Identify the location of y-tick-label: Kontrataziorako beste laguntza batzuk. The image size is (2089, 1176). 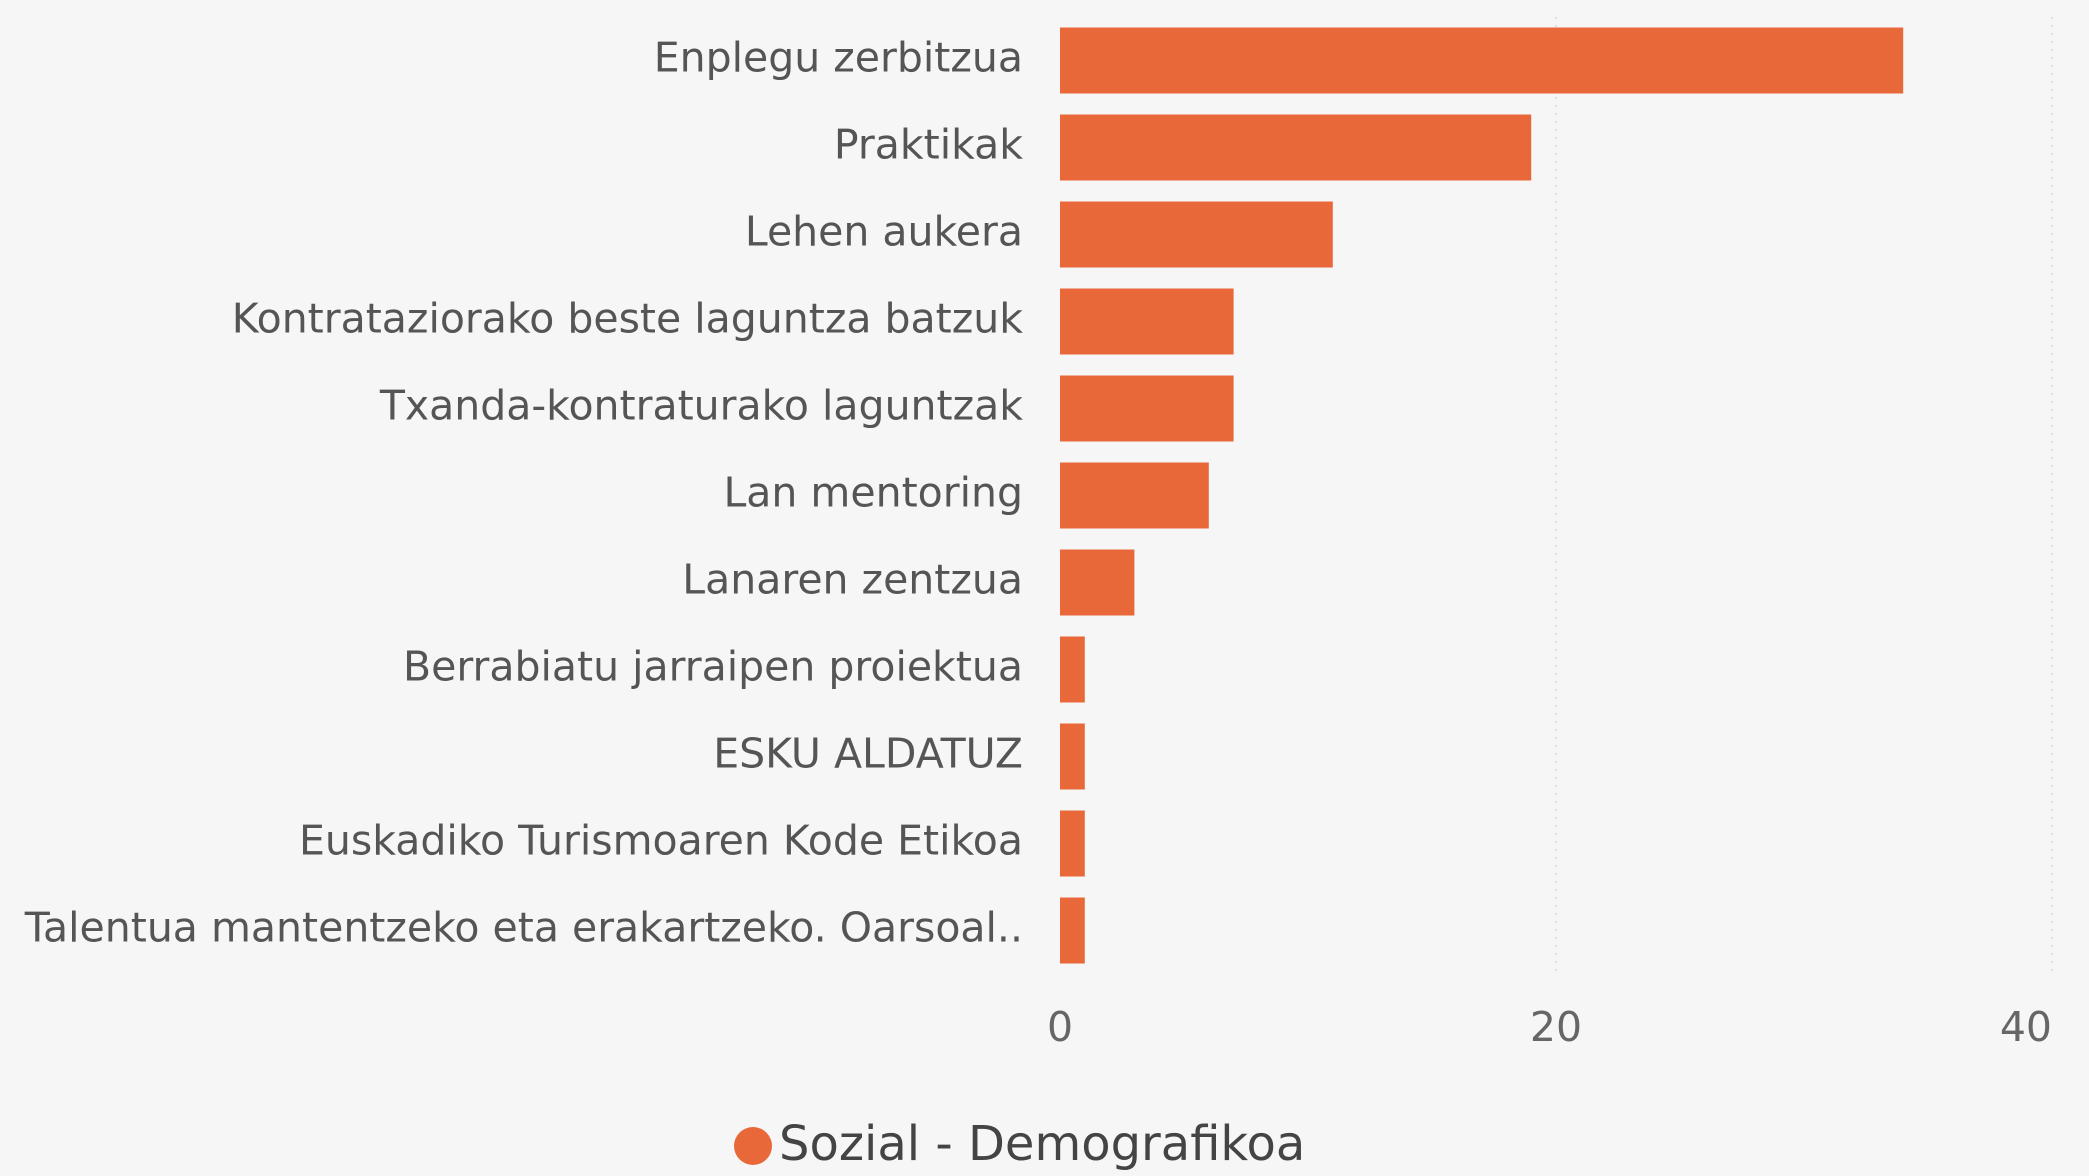
(627, 319).